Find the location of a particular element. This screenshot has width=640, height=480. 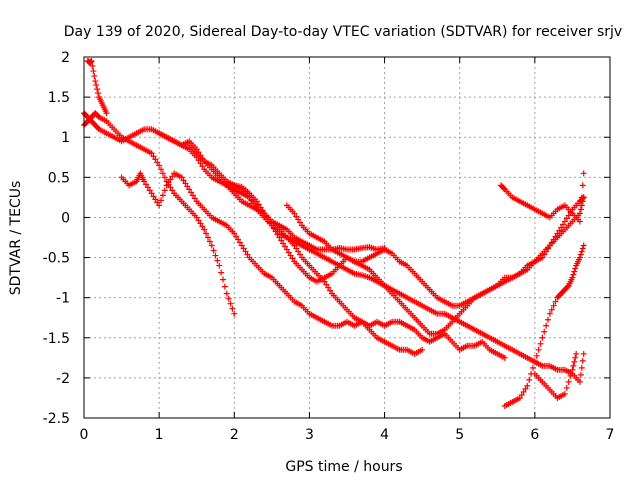

x-tick-label: 7 is located at coordinates (610, 435).